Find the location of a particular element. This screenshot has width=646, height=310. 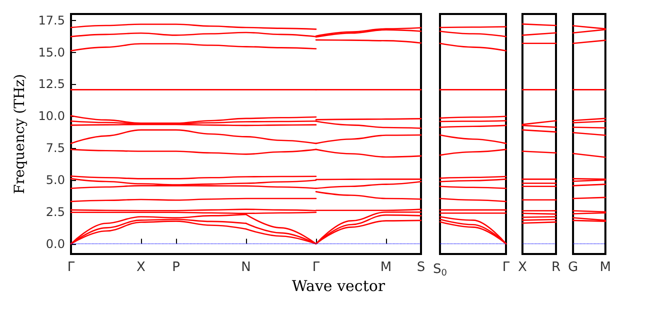

y-tick-label: 17.5 is located at coordinates (51, 20).